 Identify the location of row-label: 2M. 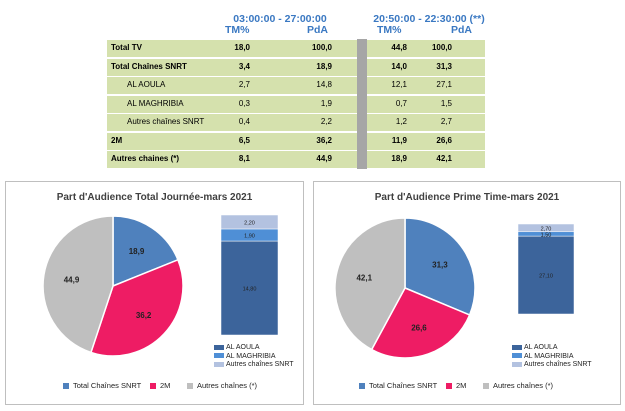
(117, 140).